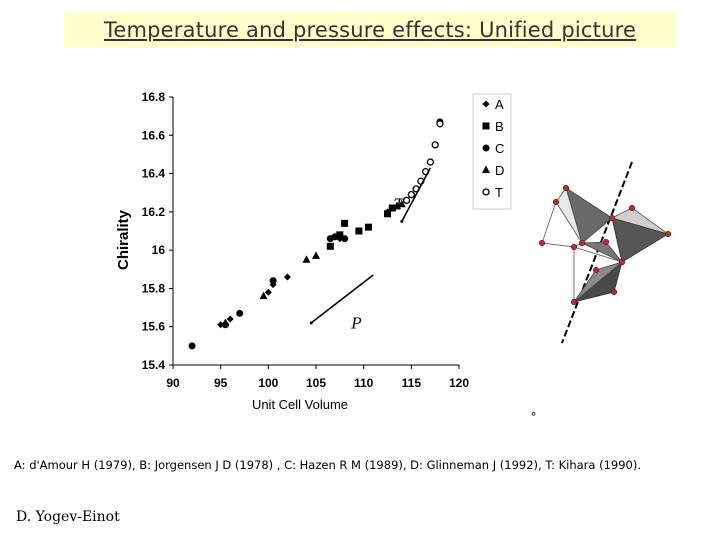 This screenshot has height=540, width=720. What do you see at coordinates (268, 383) in the screenshot?
I see `x-tick-label: 100` at bounding box center [268, 383].